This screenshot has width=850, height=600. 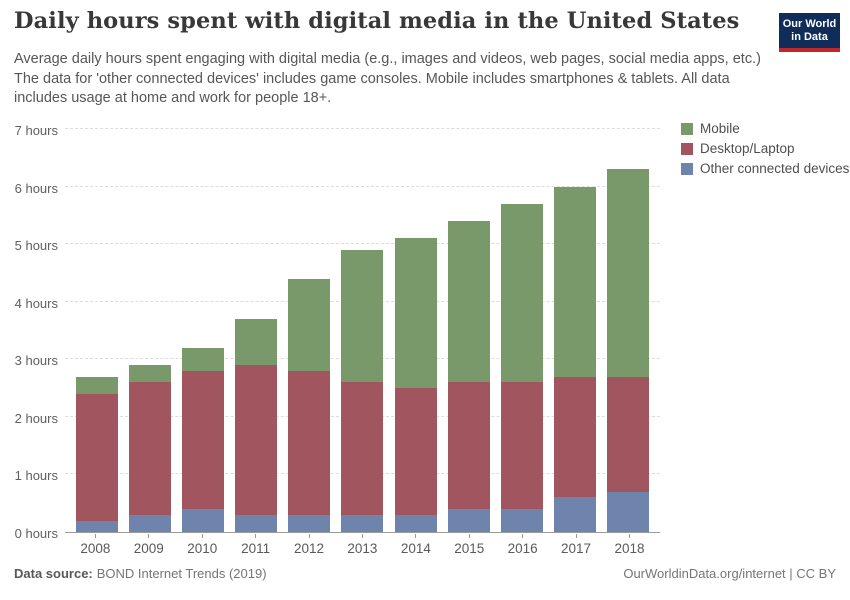 I want to click on bar-2012, so click(x=309, y=405).